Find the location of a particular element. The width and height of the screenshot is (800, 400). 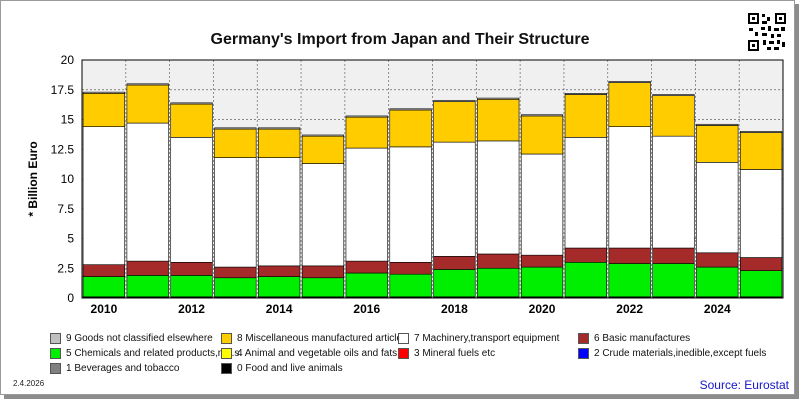

legend-label: 2 Crude materials,inedible,except fuels is located at coordinates (680, 353).